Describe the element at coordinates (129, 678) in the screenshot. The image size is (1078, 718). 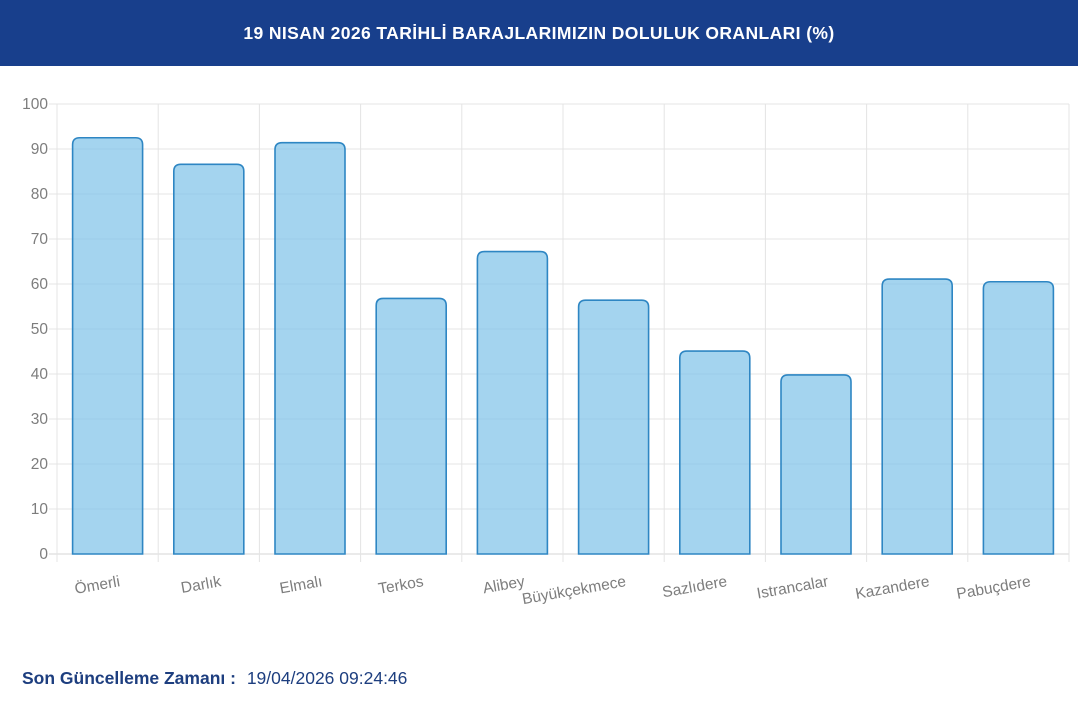
I see `last-update-label: Son Güncelleme Zamanı :` at that location.